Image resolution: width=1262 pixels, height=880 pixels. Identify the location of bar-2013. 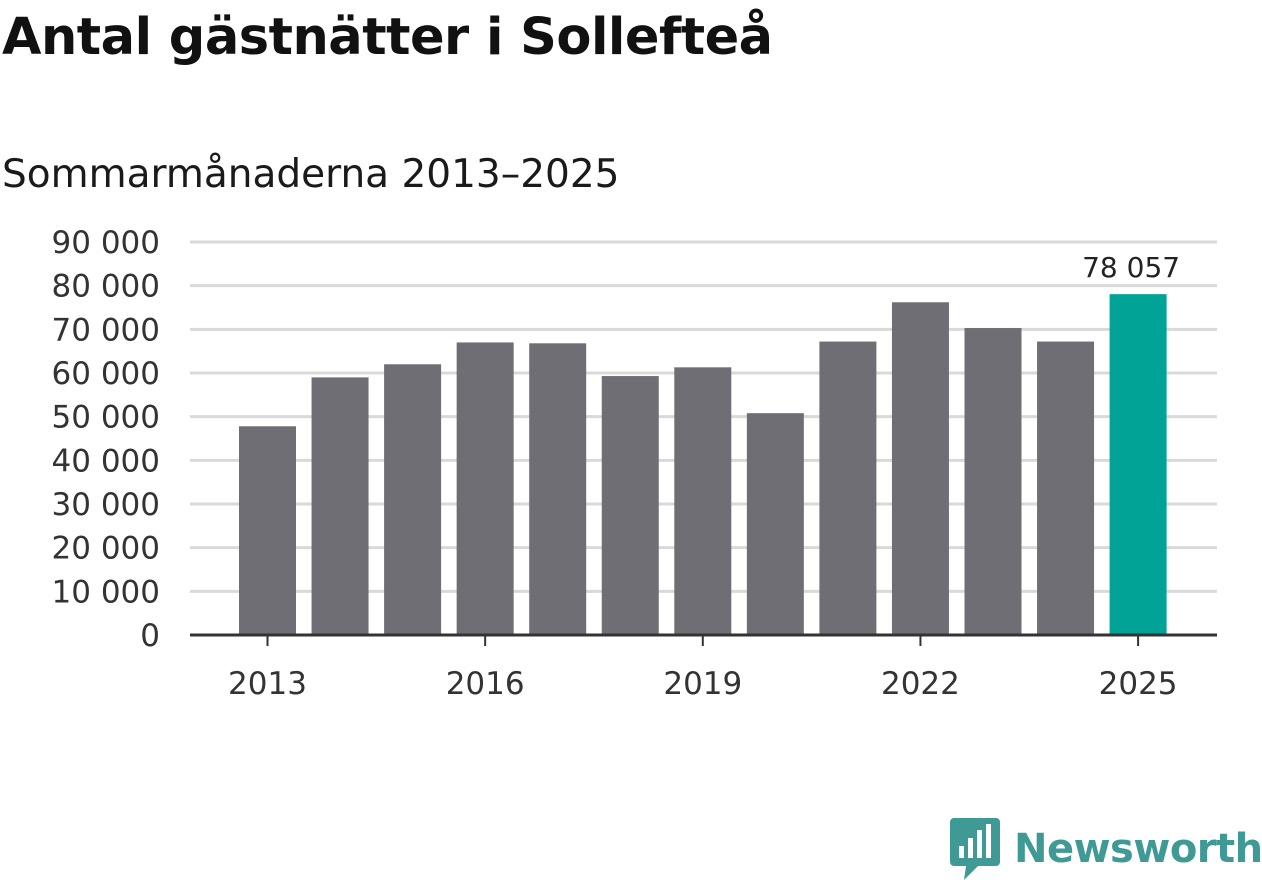
(267, 530).